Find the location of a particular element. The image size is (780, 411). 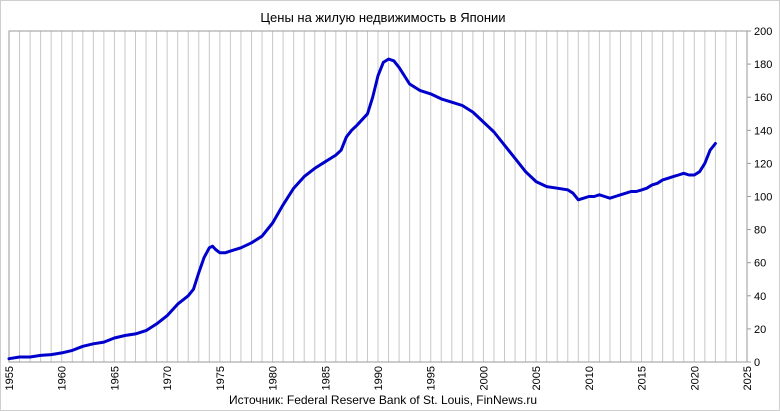

y-tick-label: 80 is located at coordinates (760, 231).